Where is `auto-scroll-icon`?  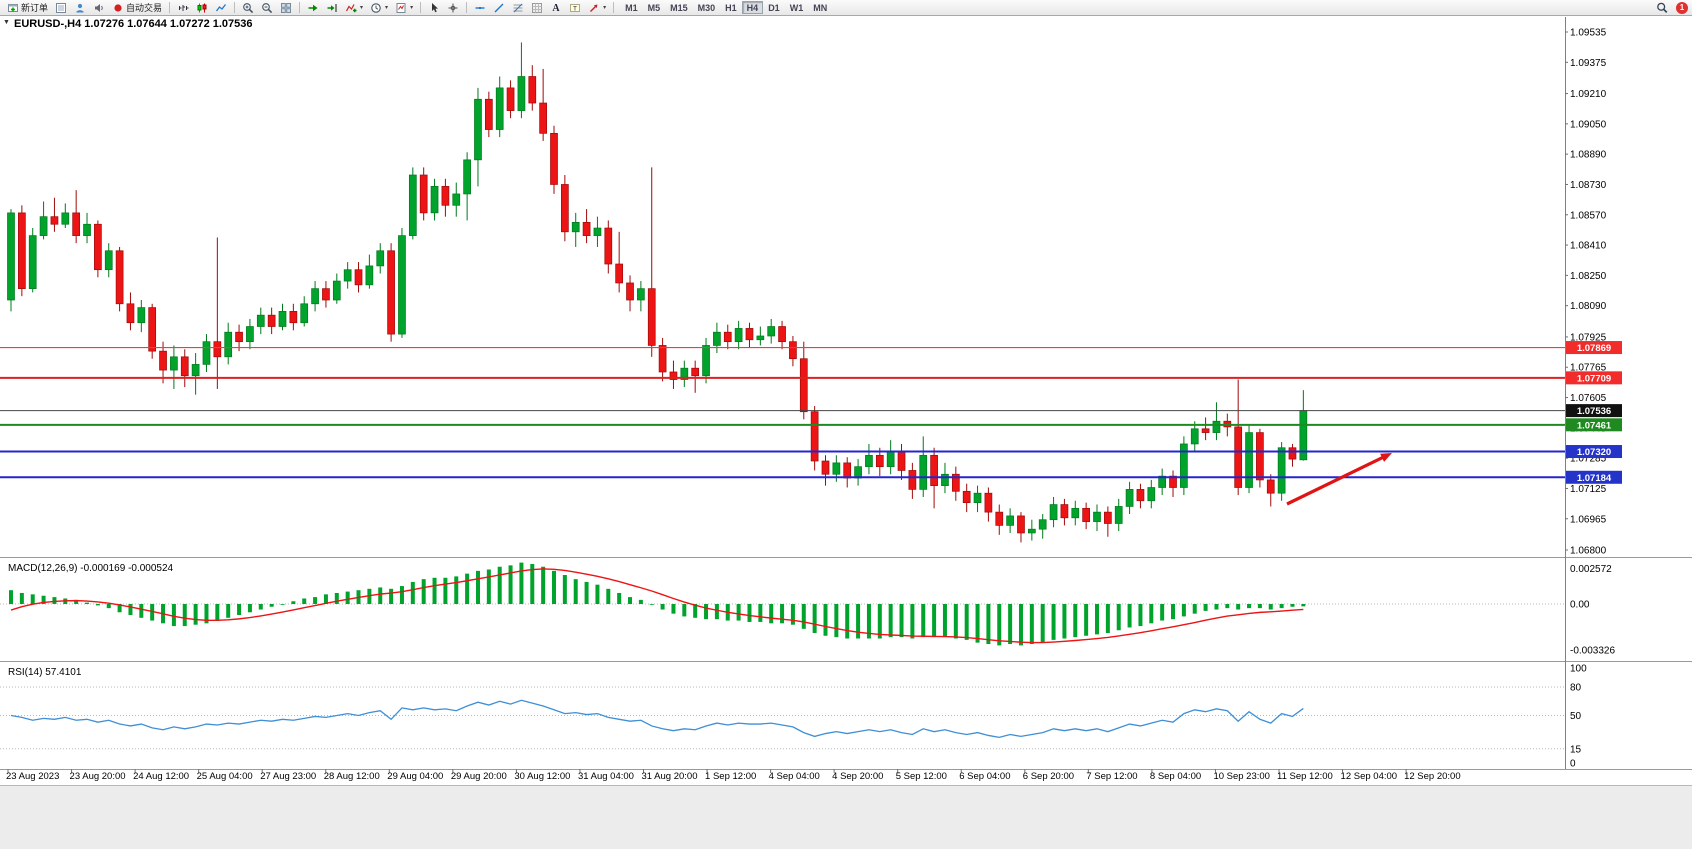 auto-scroll-icon is located at coordinates (313, 7).